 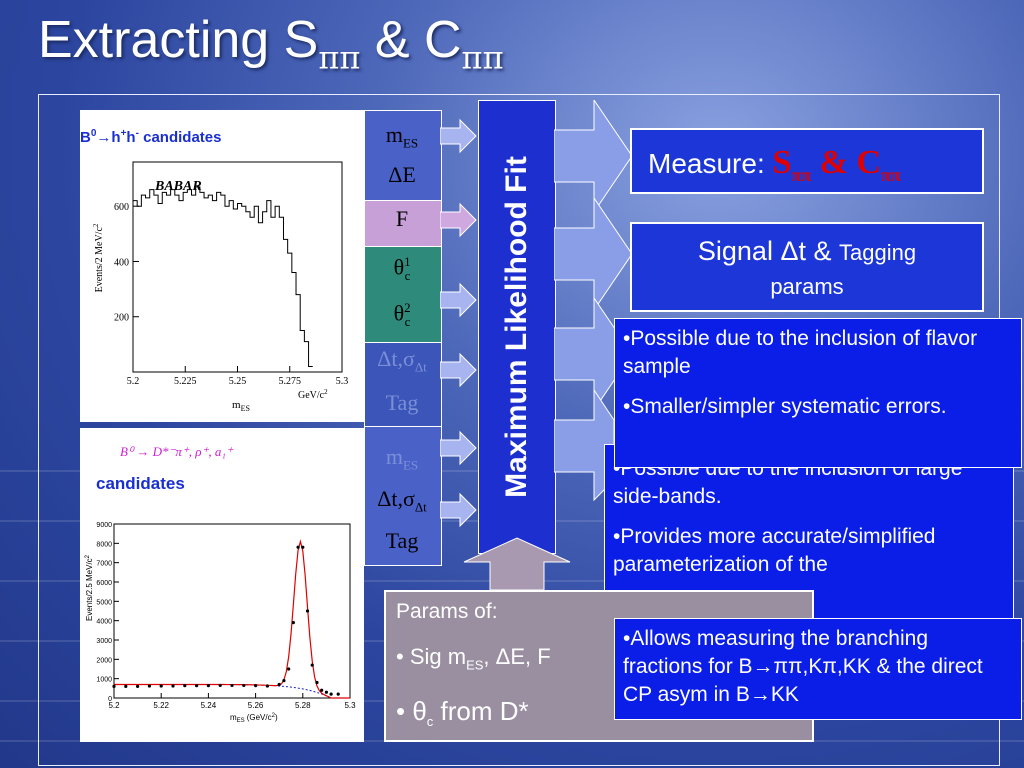 I want to click on var-theta2: θ2c, so click(x=402, y=314).